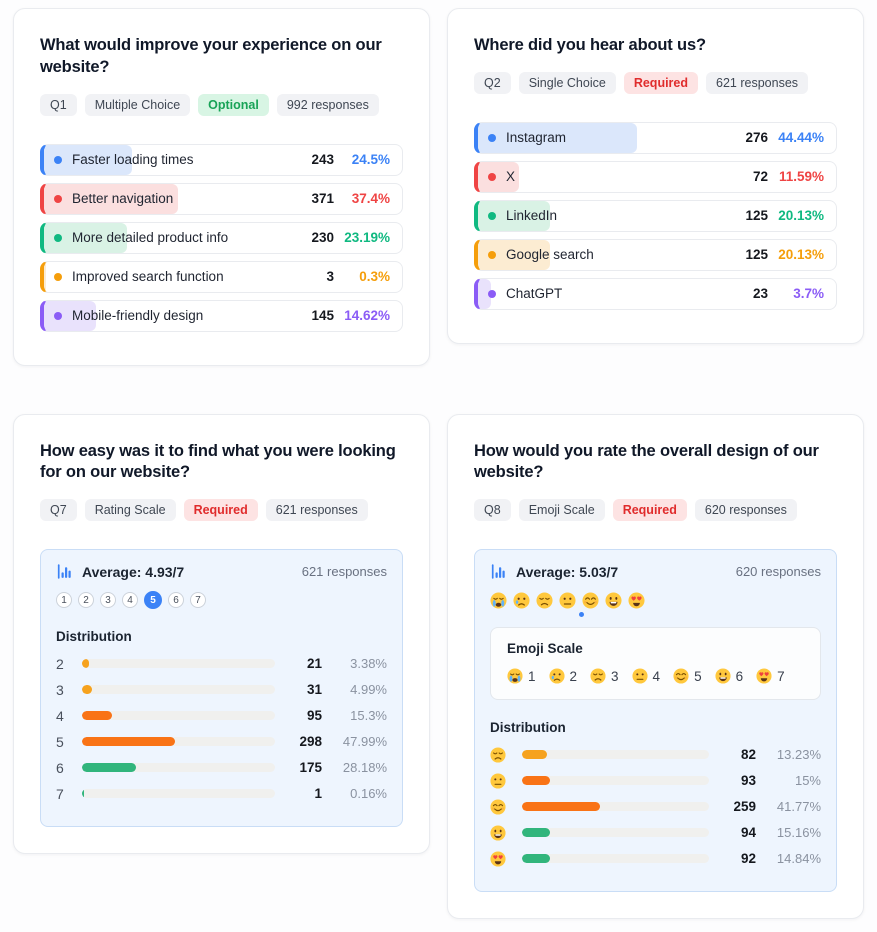 This screenshot has height=932, width=877. I want to click on option-percentage: 14.62%, so click(367, 316).